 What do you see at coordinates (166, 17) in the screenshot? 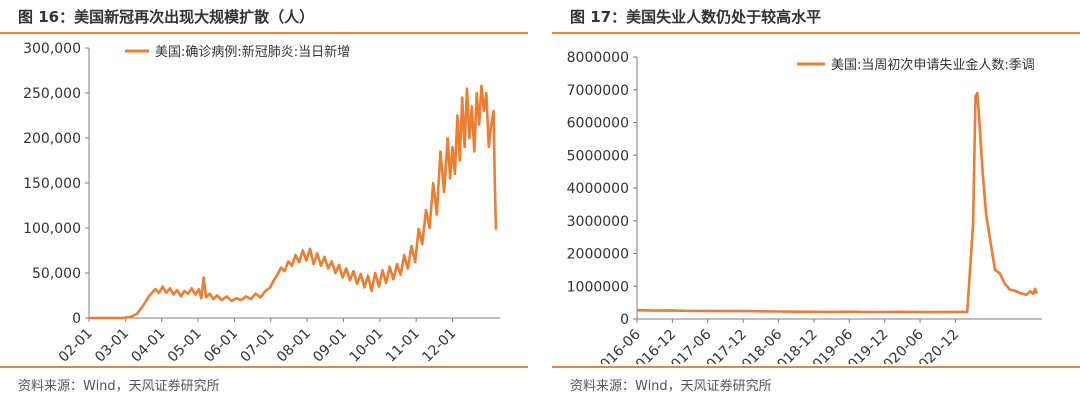
I see `left-figure-title: 图 16：美国新冠再次出现大规模扩散（人）` at bounding box center [166, 17].